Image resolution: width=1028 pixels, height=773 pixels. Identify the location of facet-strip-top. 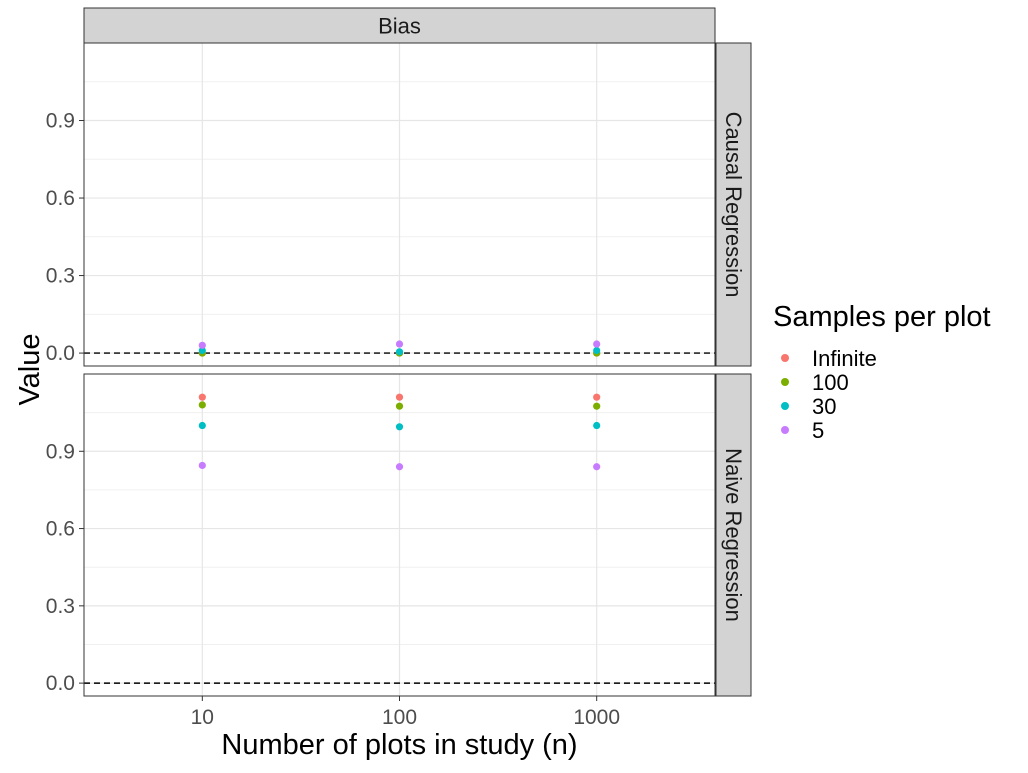
(399, 25).